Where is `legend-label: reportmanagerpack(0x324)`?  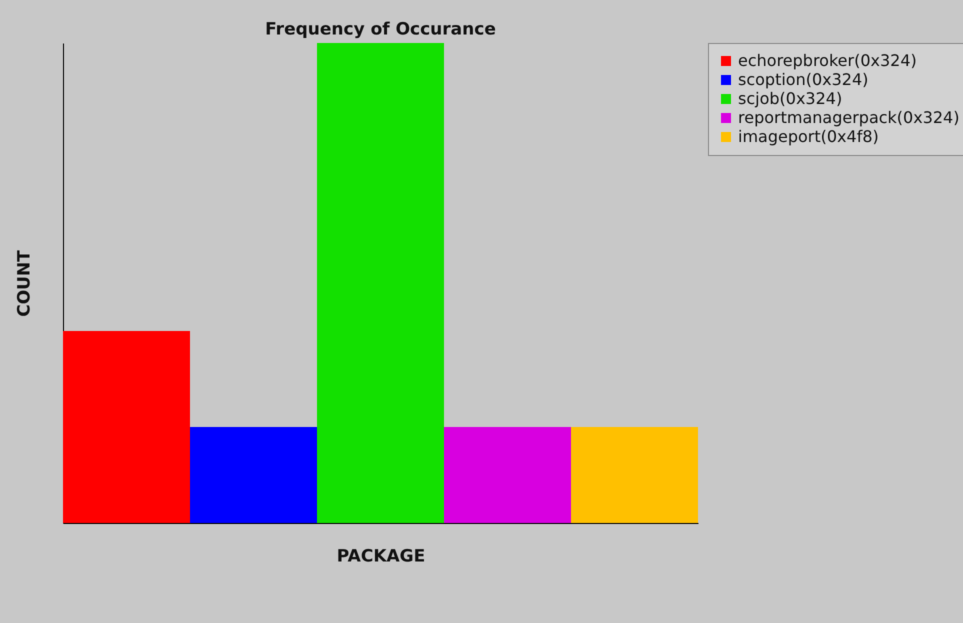
legend-label: reportmanagerpack(0x324) is located at coordinates (849, 117).